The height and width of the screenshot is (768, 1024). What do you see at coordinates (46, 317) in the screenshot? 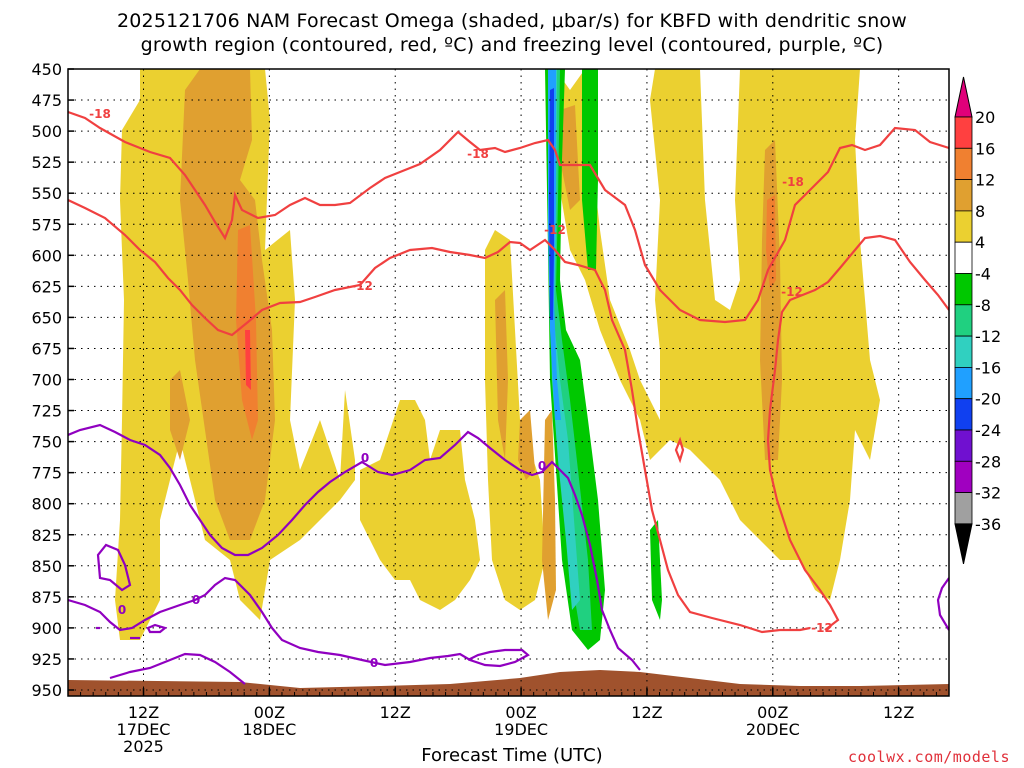
I see `y-tick-label: 650` at bounding box center [46, 317].